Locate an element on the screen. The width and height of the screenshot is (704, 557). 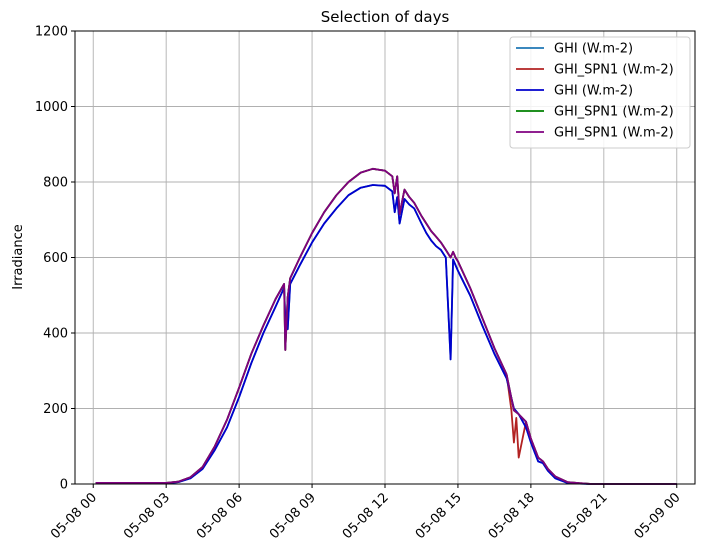
y-tick-label: 600 is located at coordinates (55, 258).